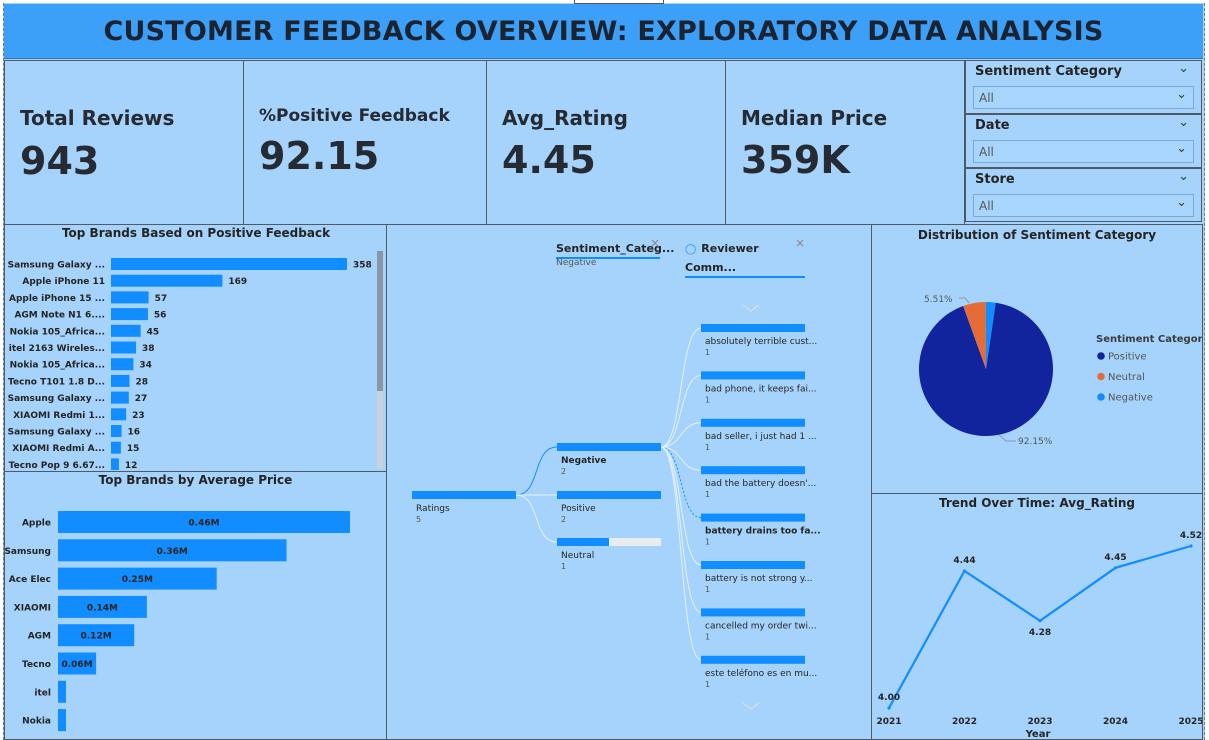 The height and width of the screenshot is (740, 1209). Describe the element at coordinates (1040, 621) in the screenshot. I see `data-point` at that location.